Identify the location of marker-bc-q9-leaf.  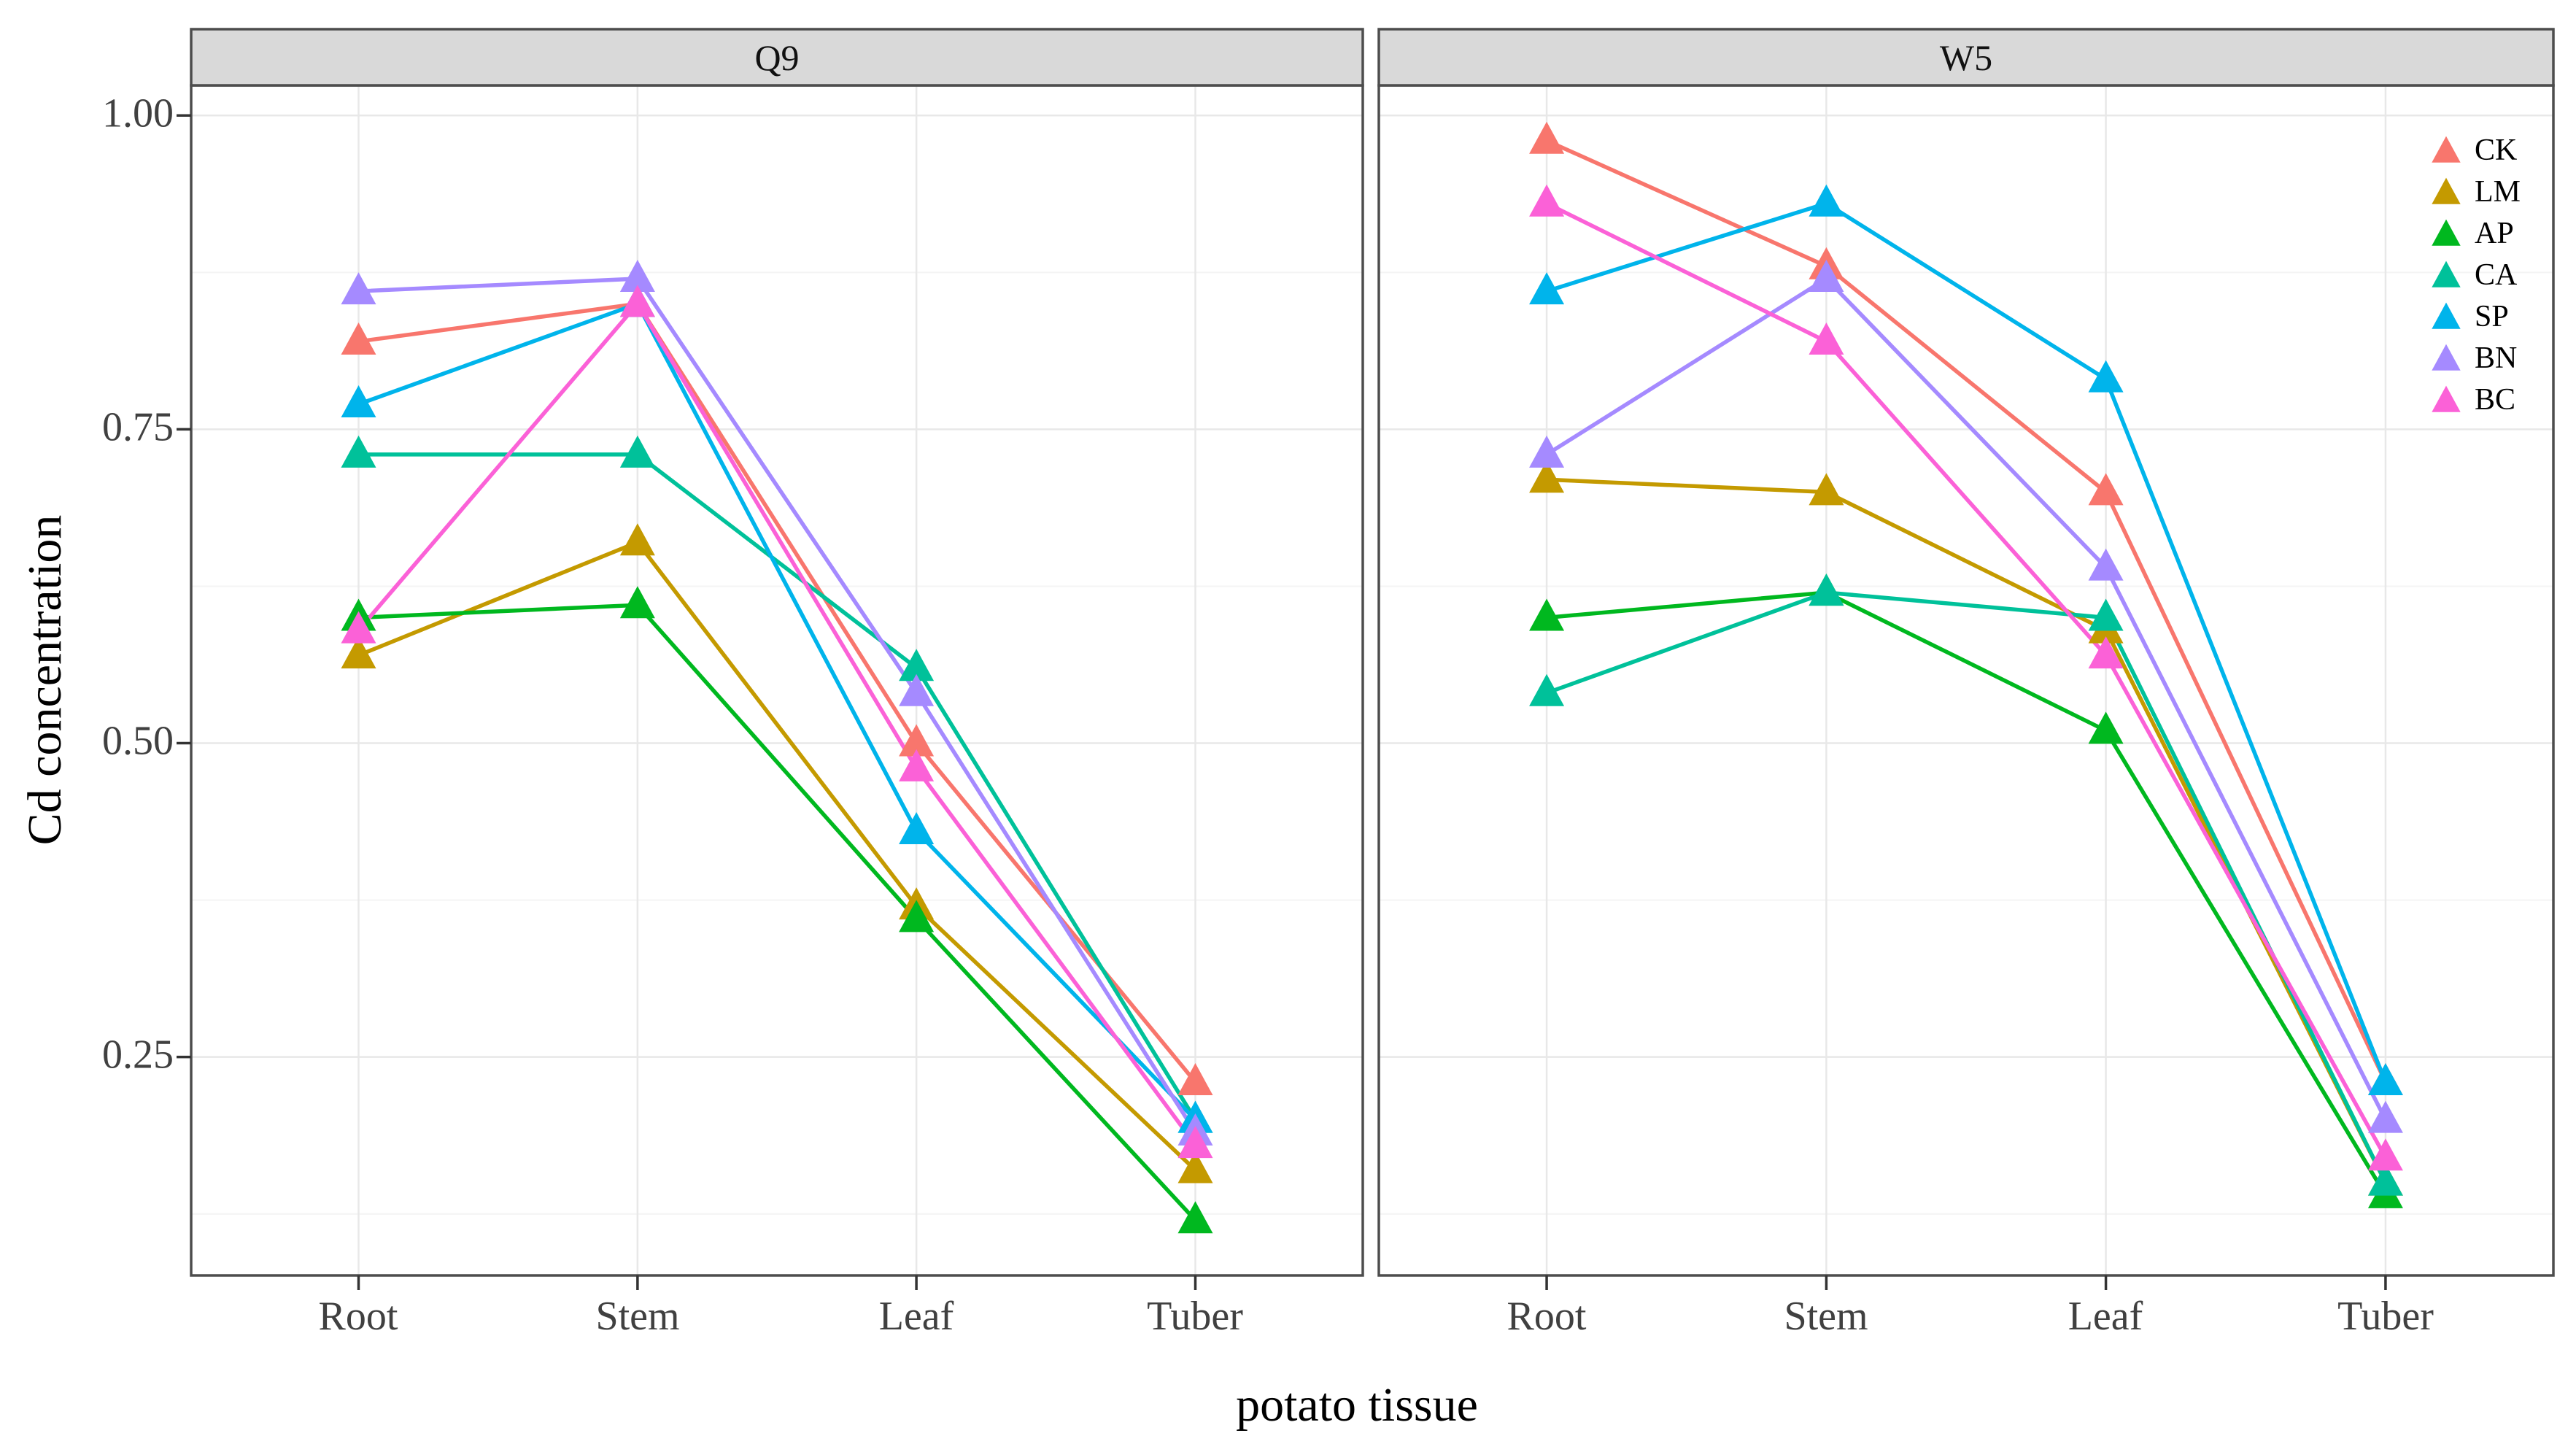
(917, 765).